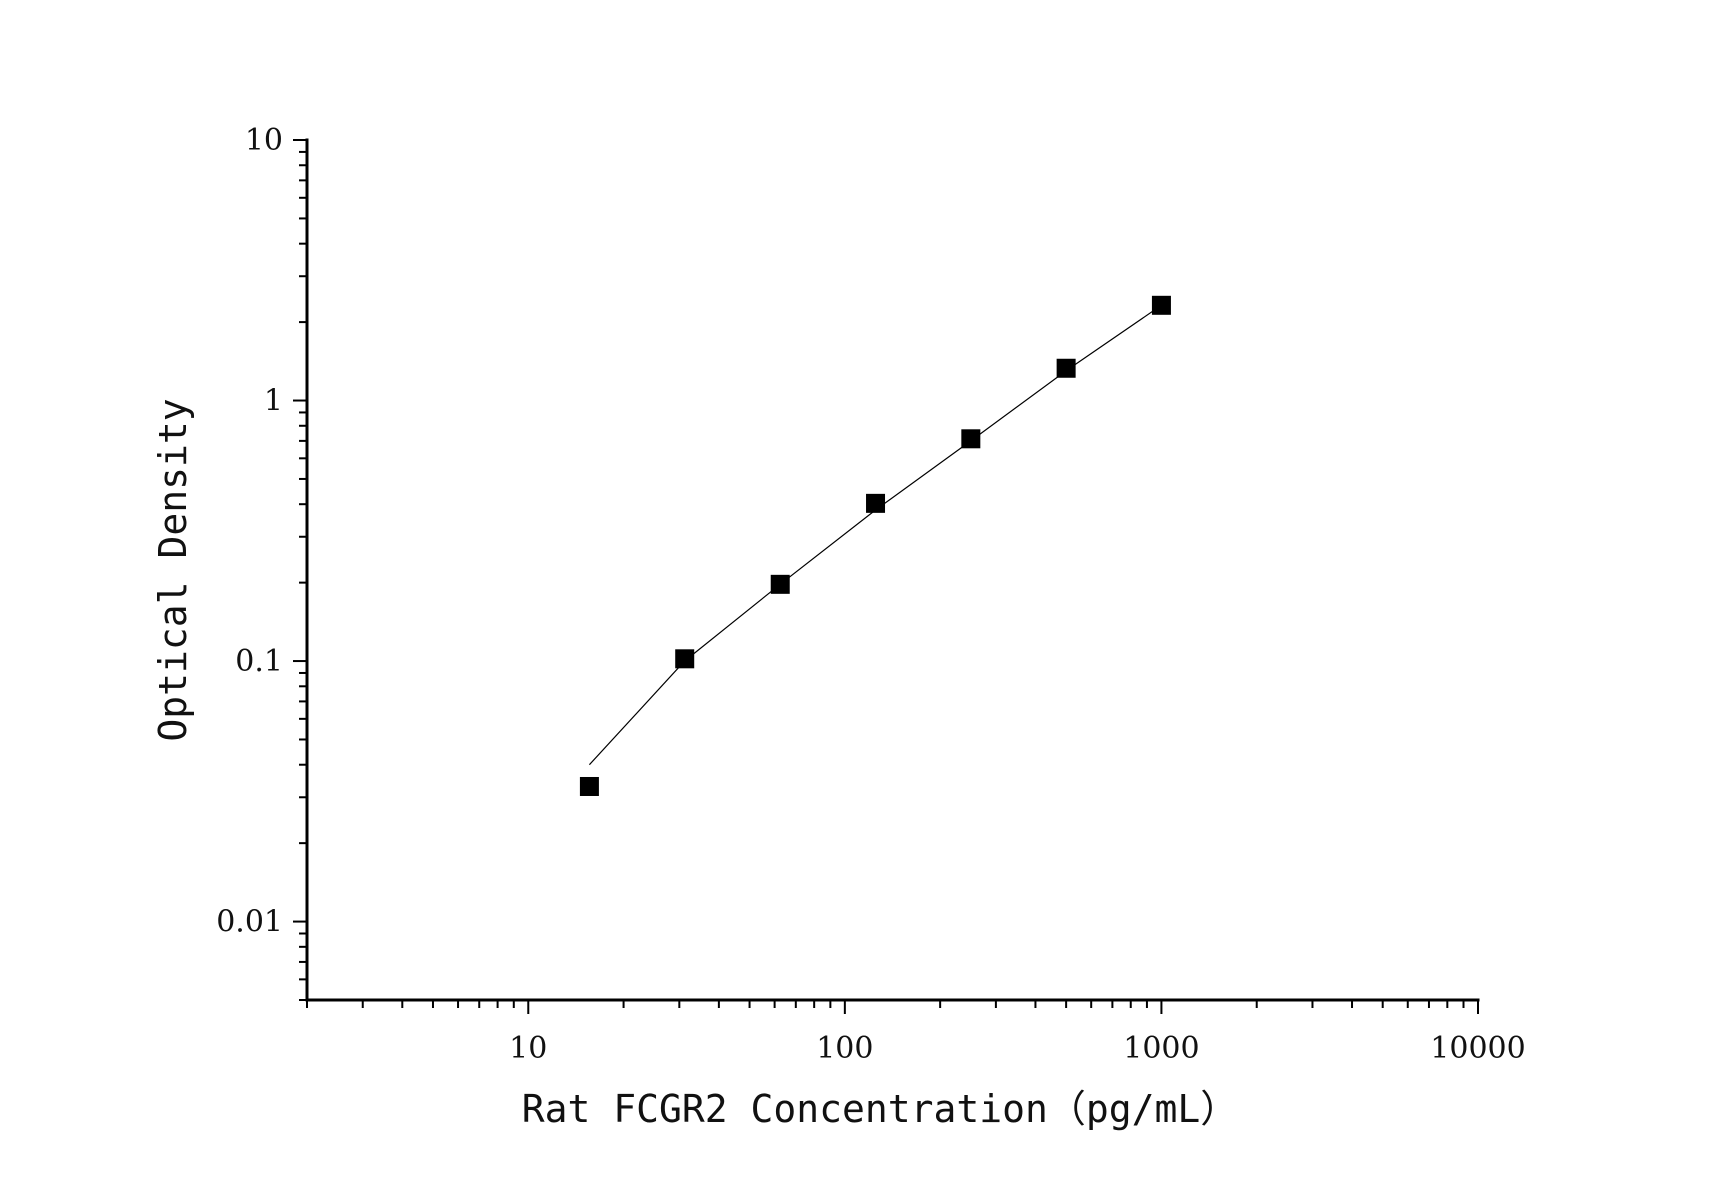 Image resolution: width=1710 pixels, height=1195 pixels. Describe the element at coordinates (844, 1048) in the screenshot. I see `x-tick-label: 100` at that location.